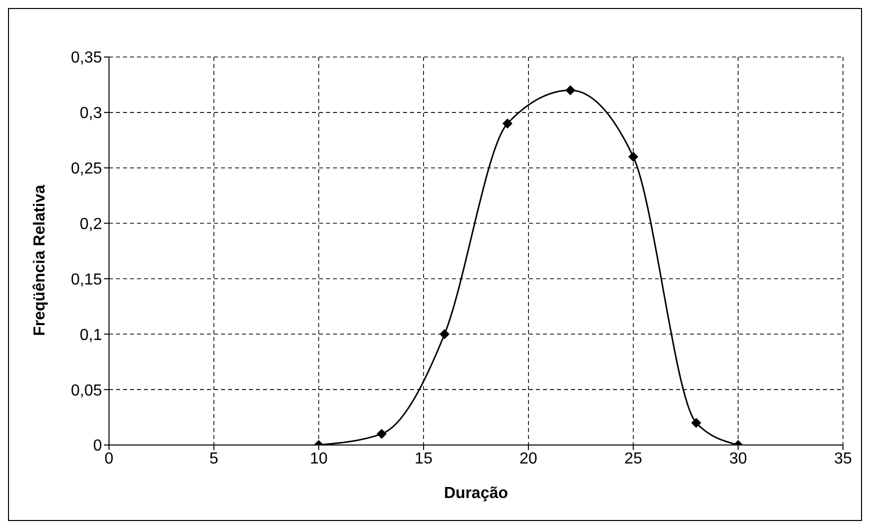 The width and height of the screenshot is (870, 529). Describe the element at coordinates (319, 459) in the screenshot. I see `x-tick-label: 10` at that location.